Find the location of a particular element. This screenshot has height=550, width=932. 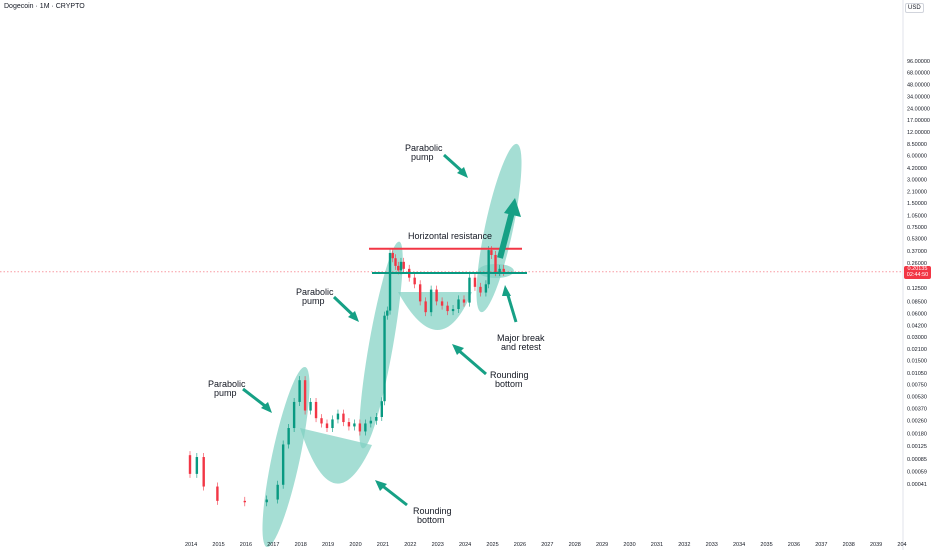

price-tick-label: 0.00125 is located at coordinates (917, 447).